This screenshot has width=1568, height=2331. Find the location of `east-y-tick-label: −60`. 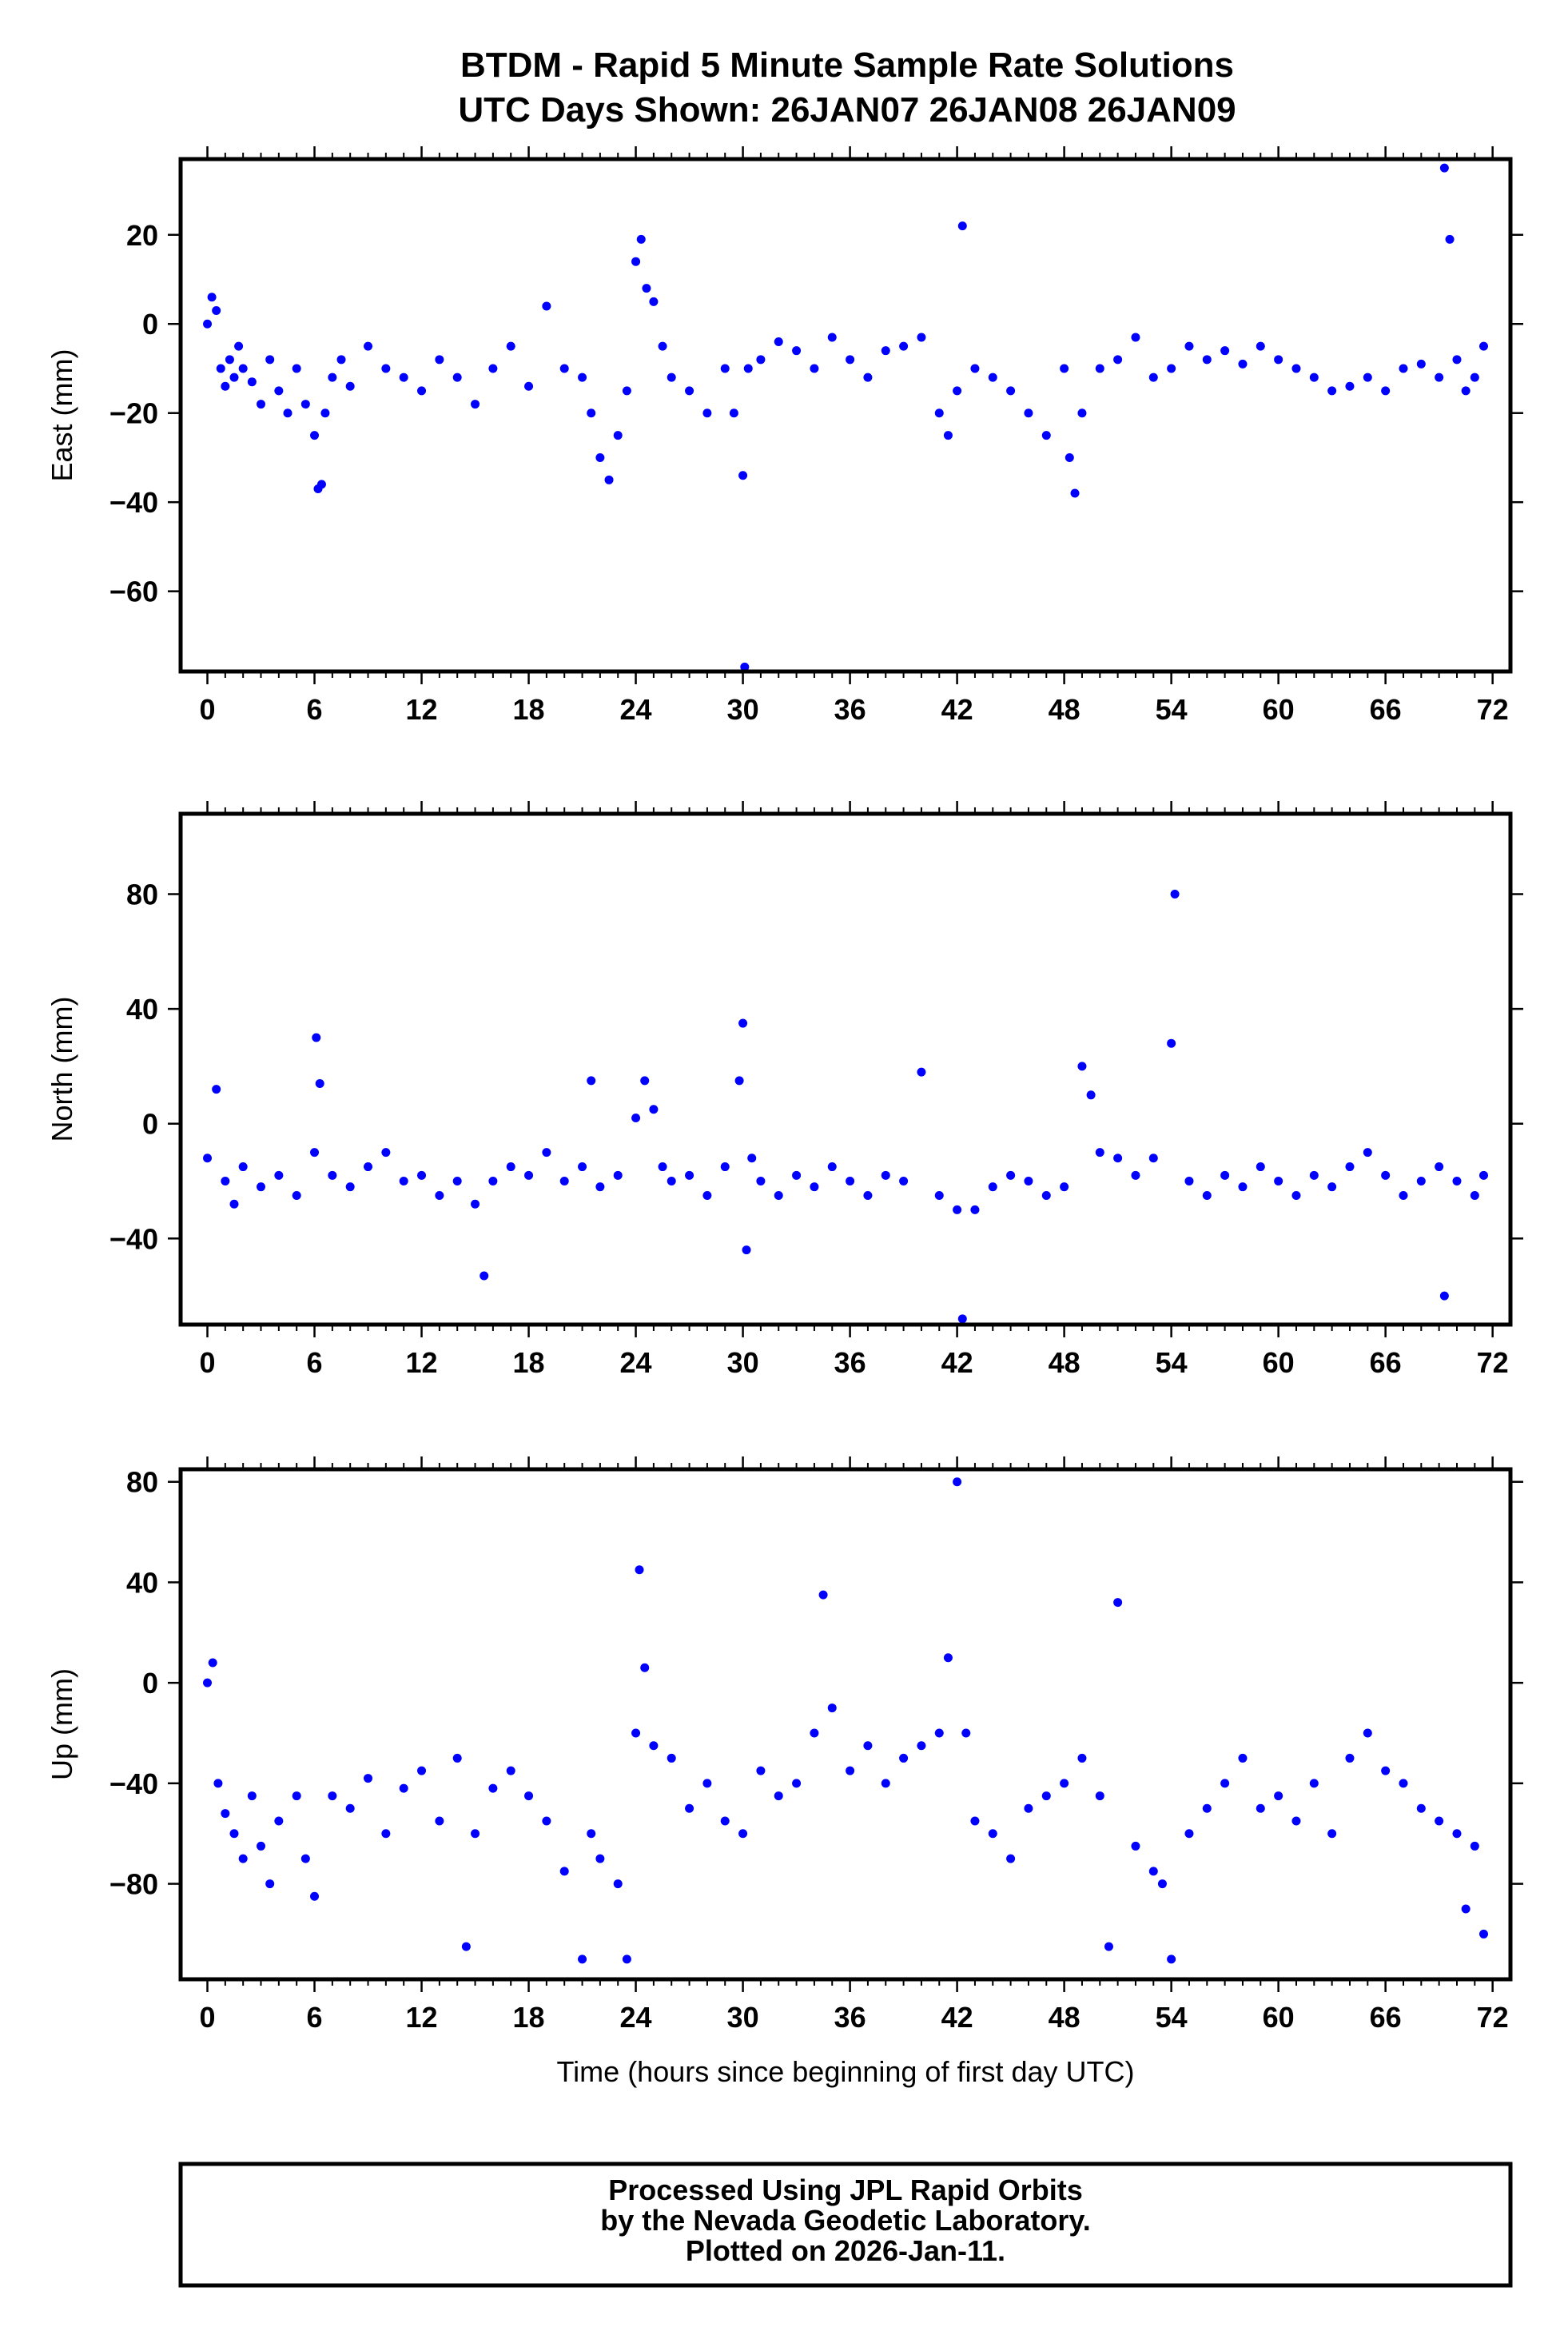

east-y-tick-label: −60 is located at coordinates (133, 592).